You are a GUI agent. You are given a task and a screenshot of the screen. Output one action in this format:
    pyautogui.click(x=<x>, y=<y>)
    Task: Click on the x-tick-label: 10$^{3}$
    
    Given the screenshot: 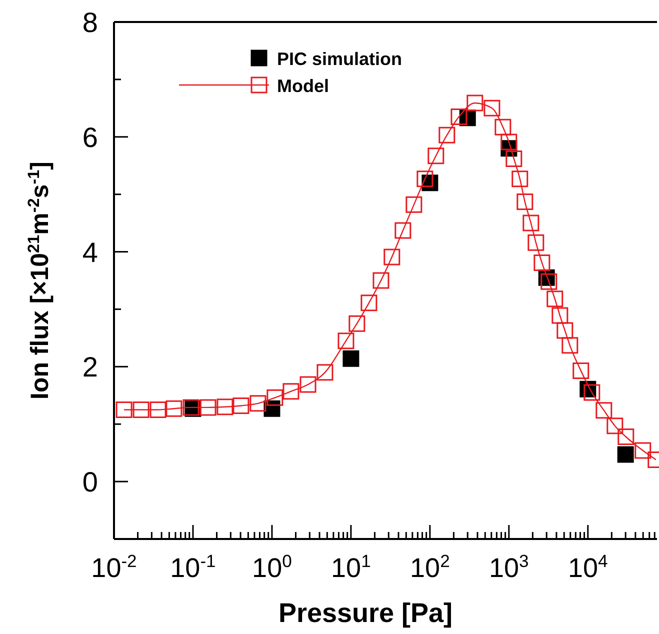 What is the action you would take?
    pyautogui.click(x=509, y=567)
    